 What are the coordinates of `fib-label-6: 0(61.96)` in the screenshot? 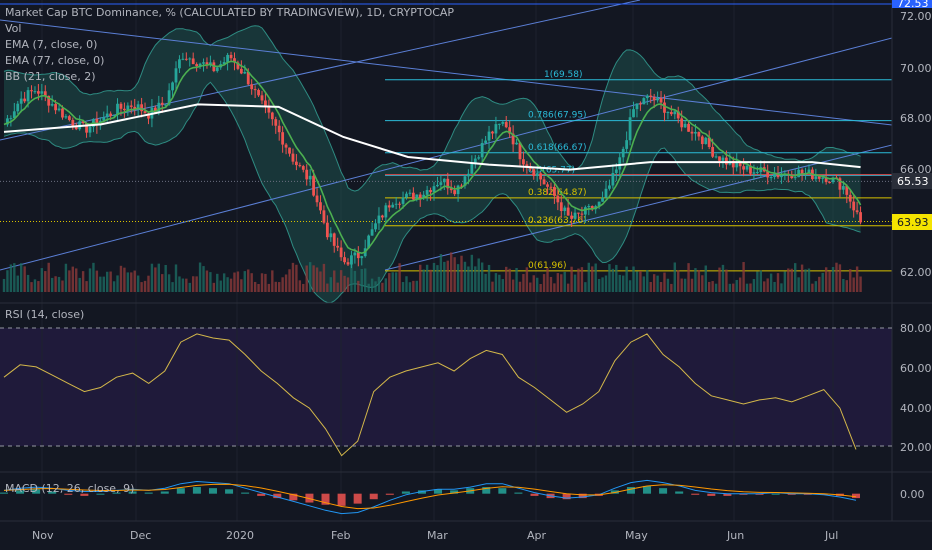 It's located at (547, 266).